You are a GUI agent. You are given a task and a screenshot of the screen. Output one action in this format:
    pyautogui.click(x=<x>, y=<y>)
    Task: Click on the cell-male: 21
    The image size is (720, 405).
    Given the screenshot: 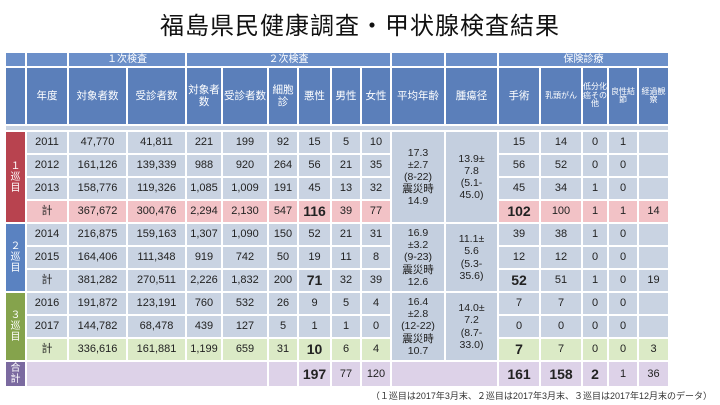 What is the action you would take?
    pyautogui.click(x=346, y=234)
    